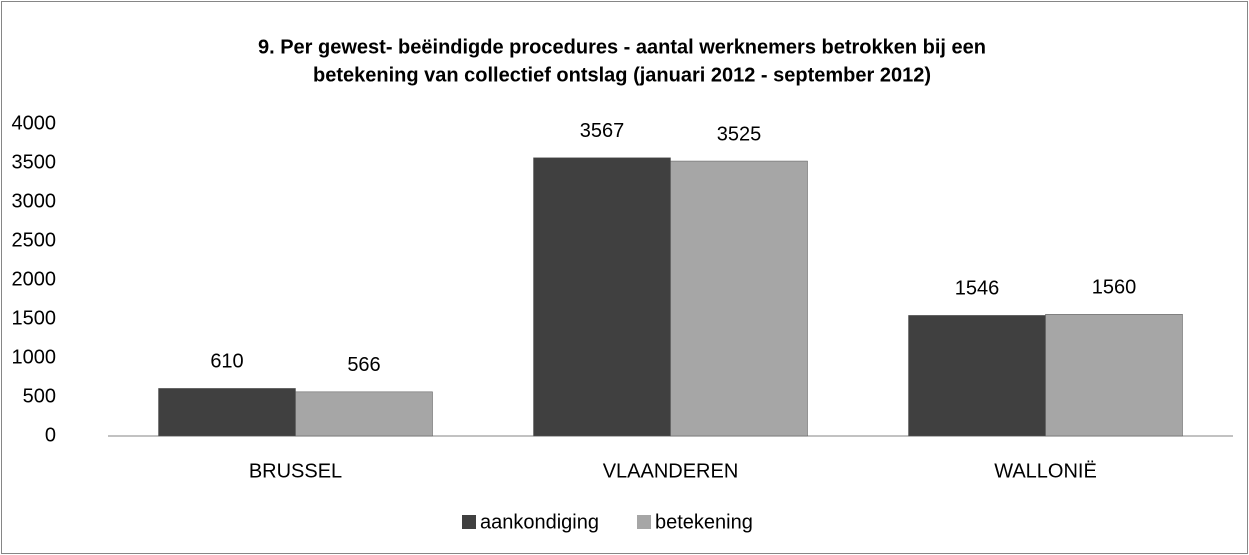 Image resolution: width=1249 pixels, height=555 pixels. What do you see at coordinates (34, 240) in the screenshot?
I see `y-tick-label: 2500` at bounding box center [34, 240].